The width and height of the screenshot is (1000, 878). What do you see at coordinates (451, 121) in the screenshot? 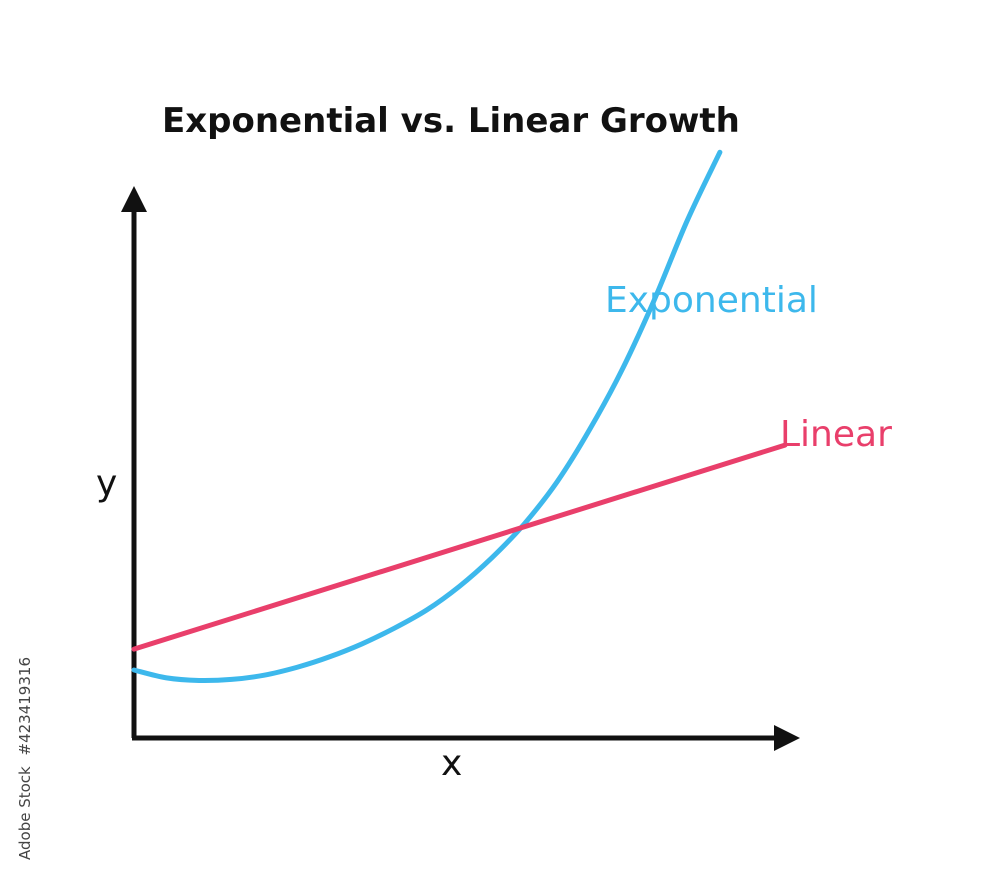
I see `chart-title: Exponential vs. Linear Growth` at bounding box center [451, 121].